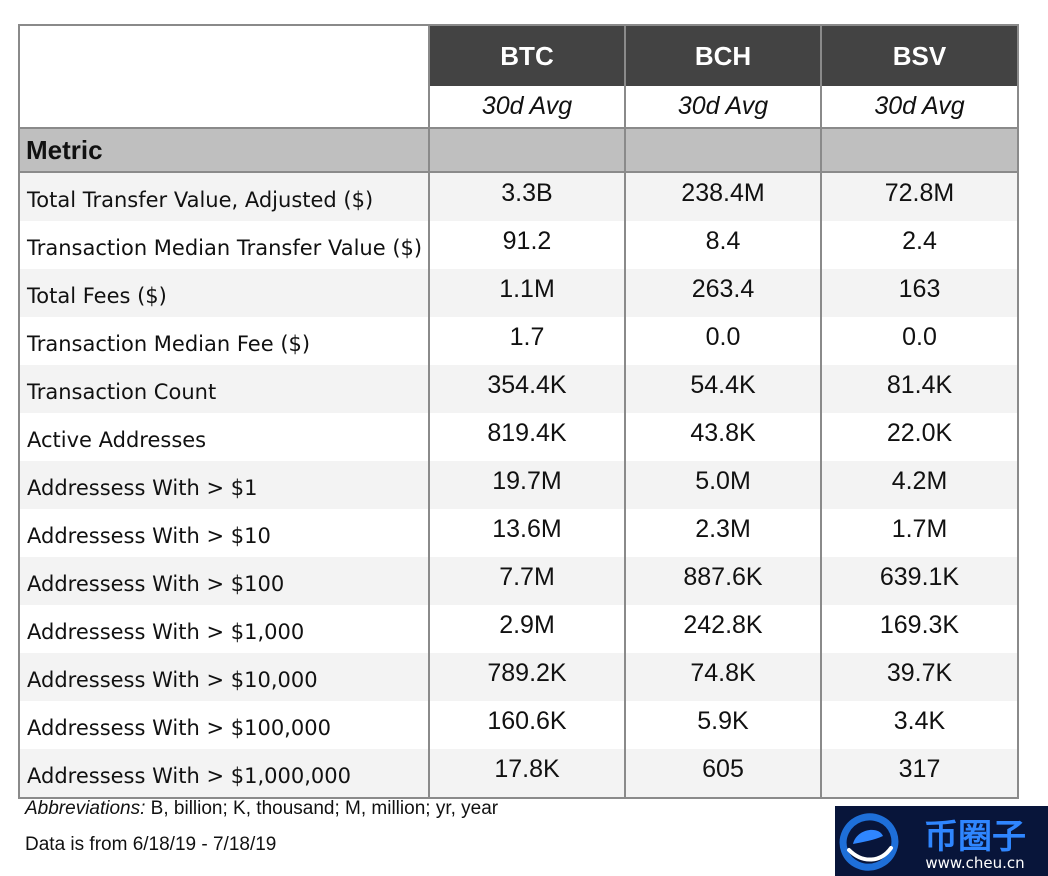  I want to click on cell-value-btc: 19.7M, so click(526, 485).